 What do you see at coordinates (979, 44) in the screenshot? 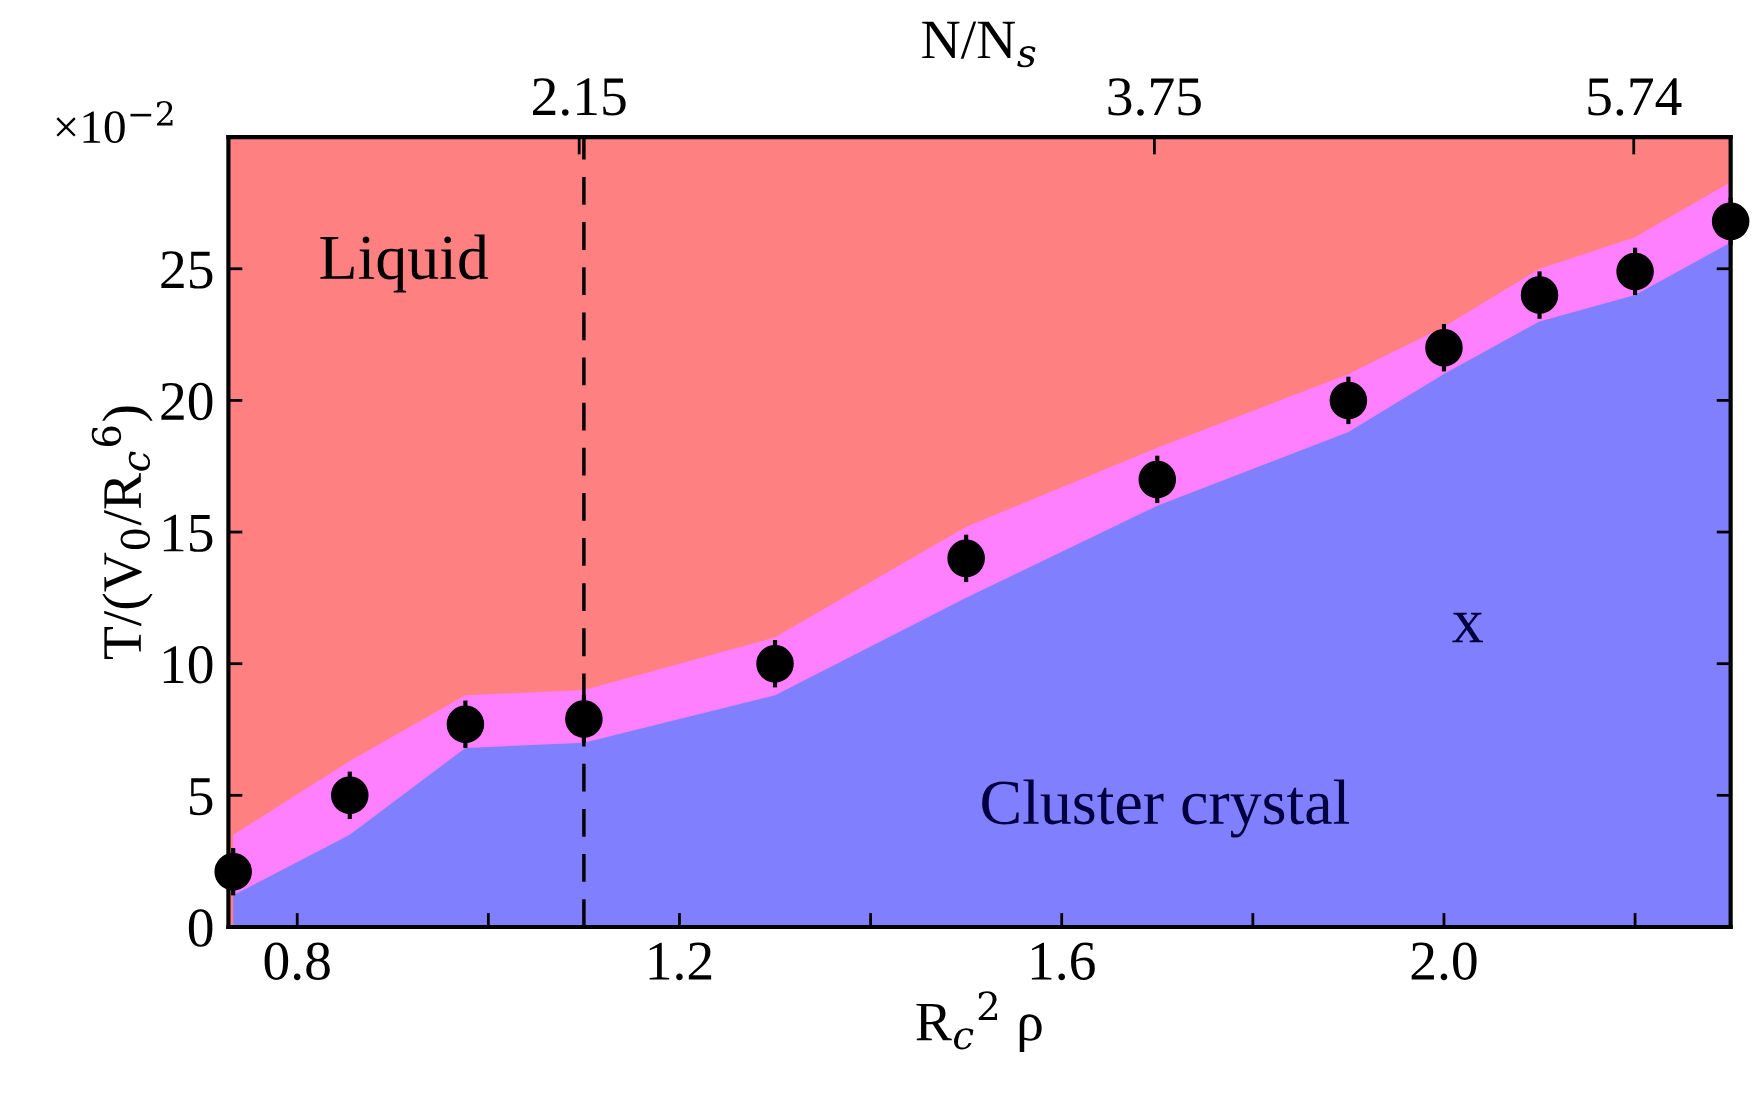
I see `x2-axis-title: N/N$_{s}$` at bounding box center [979, 44].